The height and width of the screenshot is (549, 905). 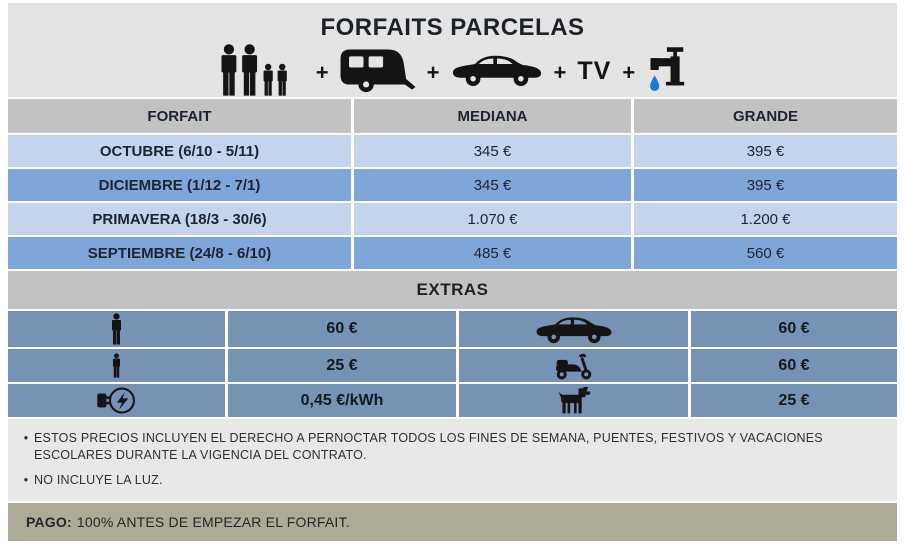 What do you see at coordinates (116, 365) in the screenshot?
I see `child-person-icon` at bounding box center [116, 365].